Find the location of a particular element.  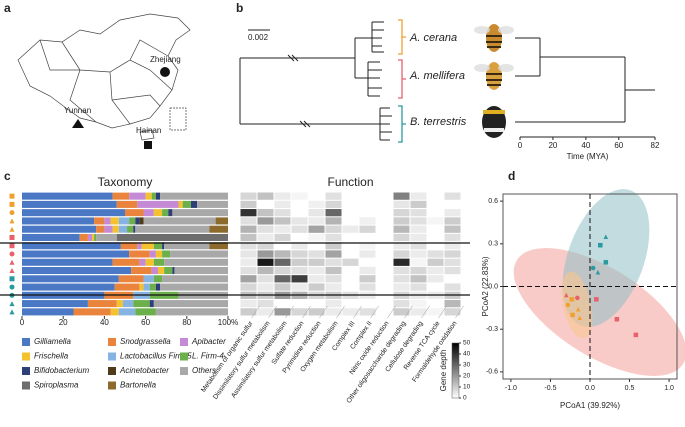

x-tick-label: 0 is located at coordinates (520, 145).